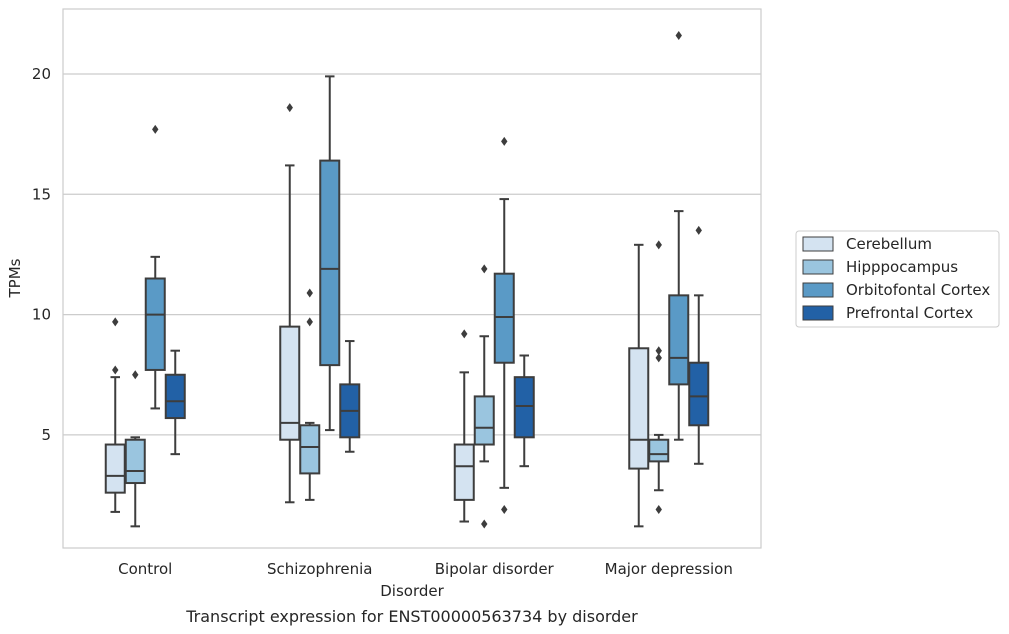 Image resolution: width=1009 pixels, height=634 pixels. What do you see at coordinates (41, 194) in the screenshot?
I see `y-tick-label: 15` at bounding box center [41, 194].